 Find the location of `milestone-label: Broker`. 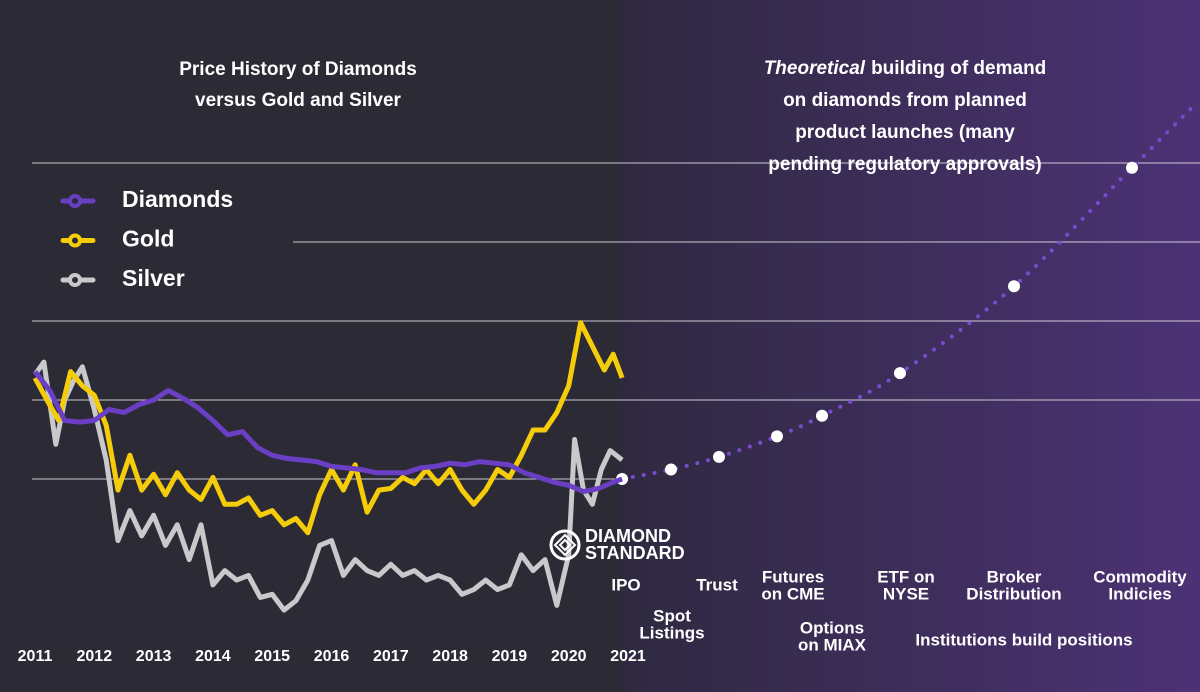

milestone-label: Broker is located at coordinates (1014, 576).